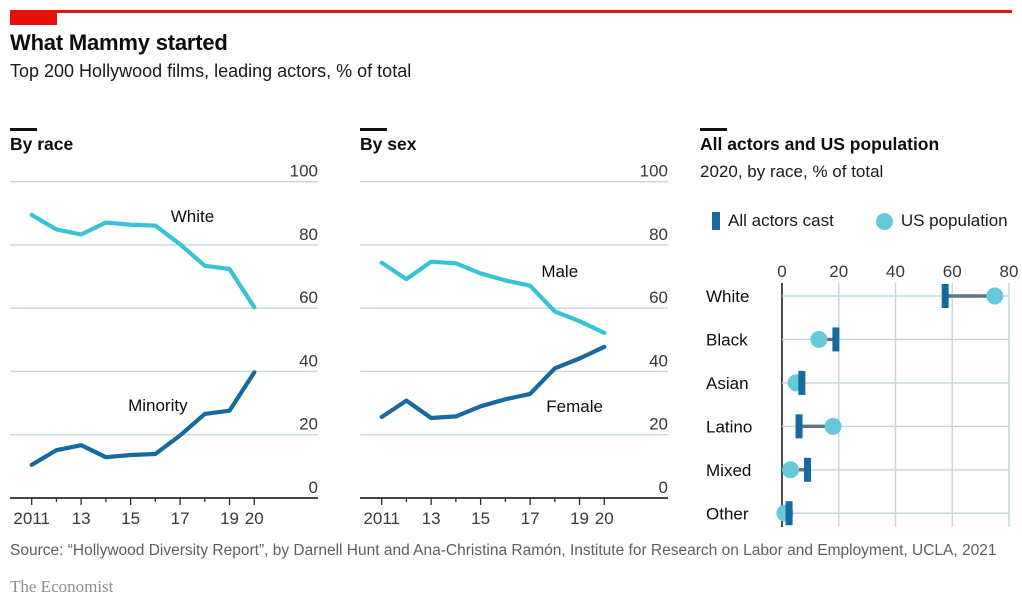  I want to click on series-line-female, so click(493, 382).